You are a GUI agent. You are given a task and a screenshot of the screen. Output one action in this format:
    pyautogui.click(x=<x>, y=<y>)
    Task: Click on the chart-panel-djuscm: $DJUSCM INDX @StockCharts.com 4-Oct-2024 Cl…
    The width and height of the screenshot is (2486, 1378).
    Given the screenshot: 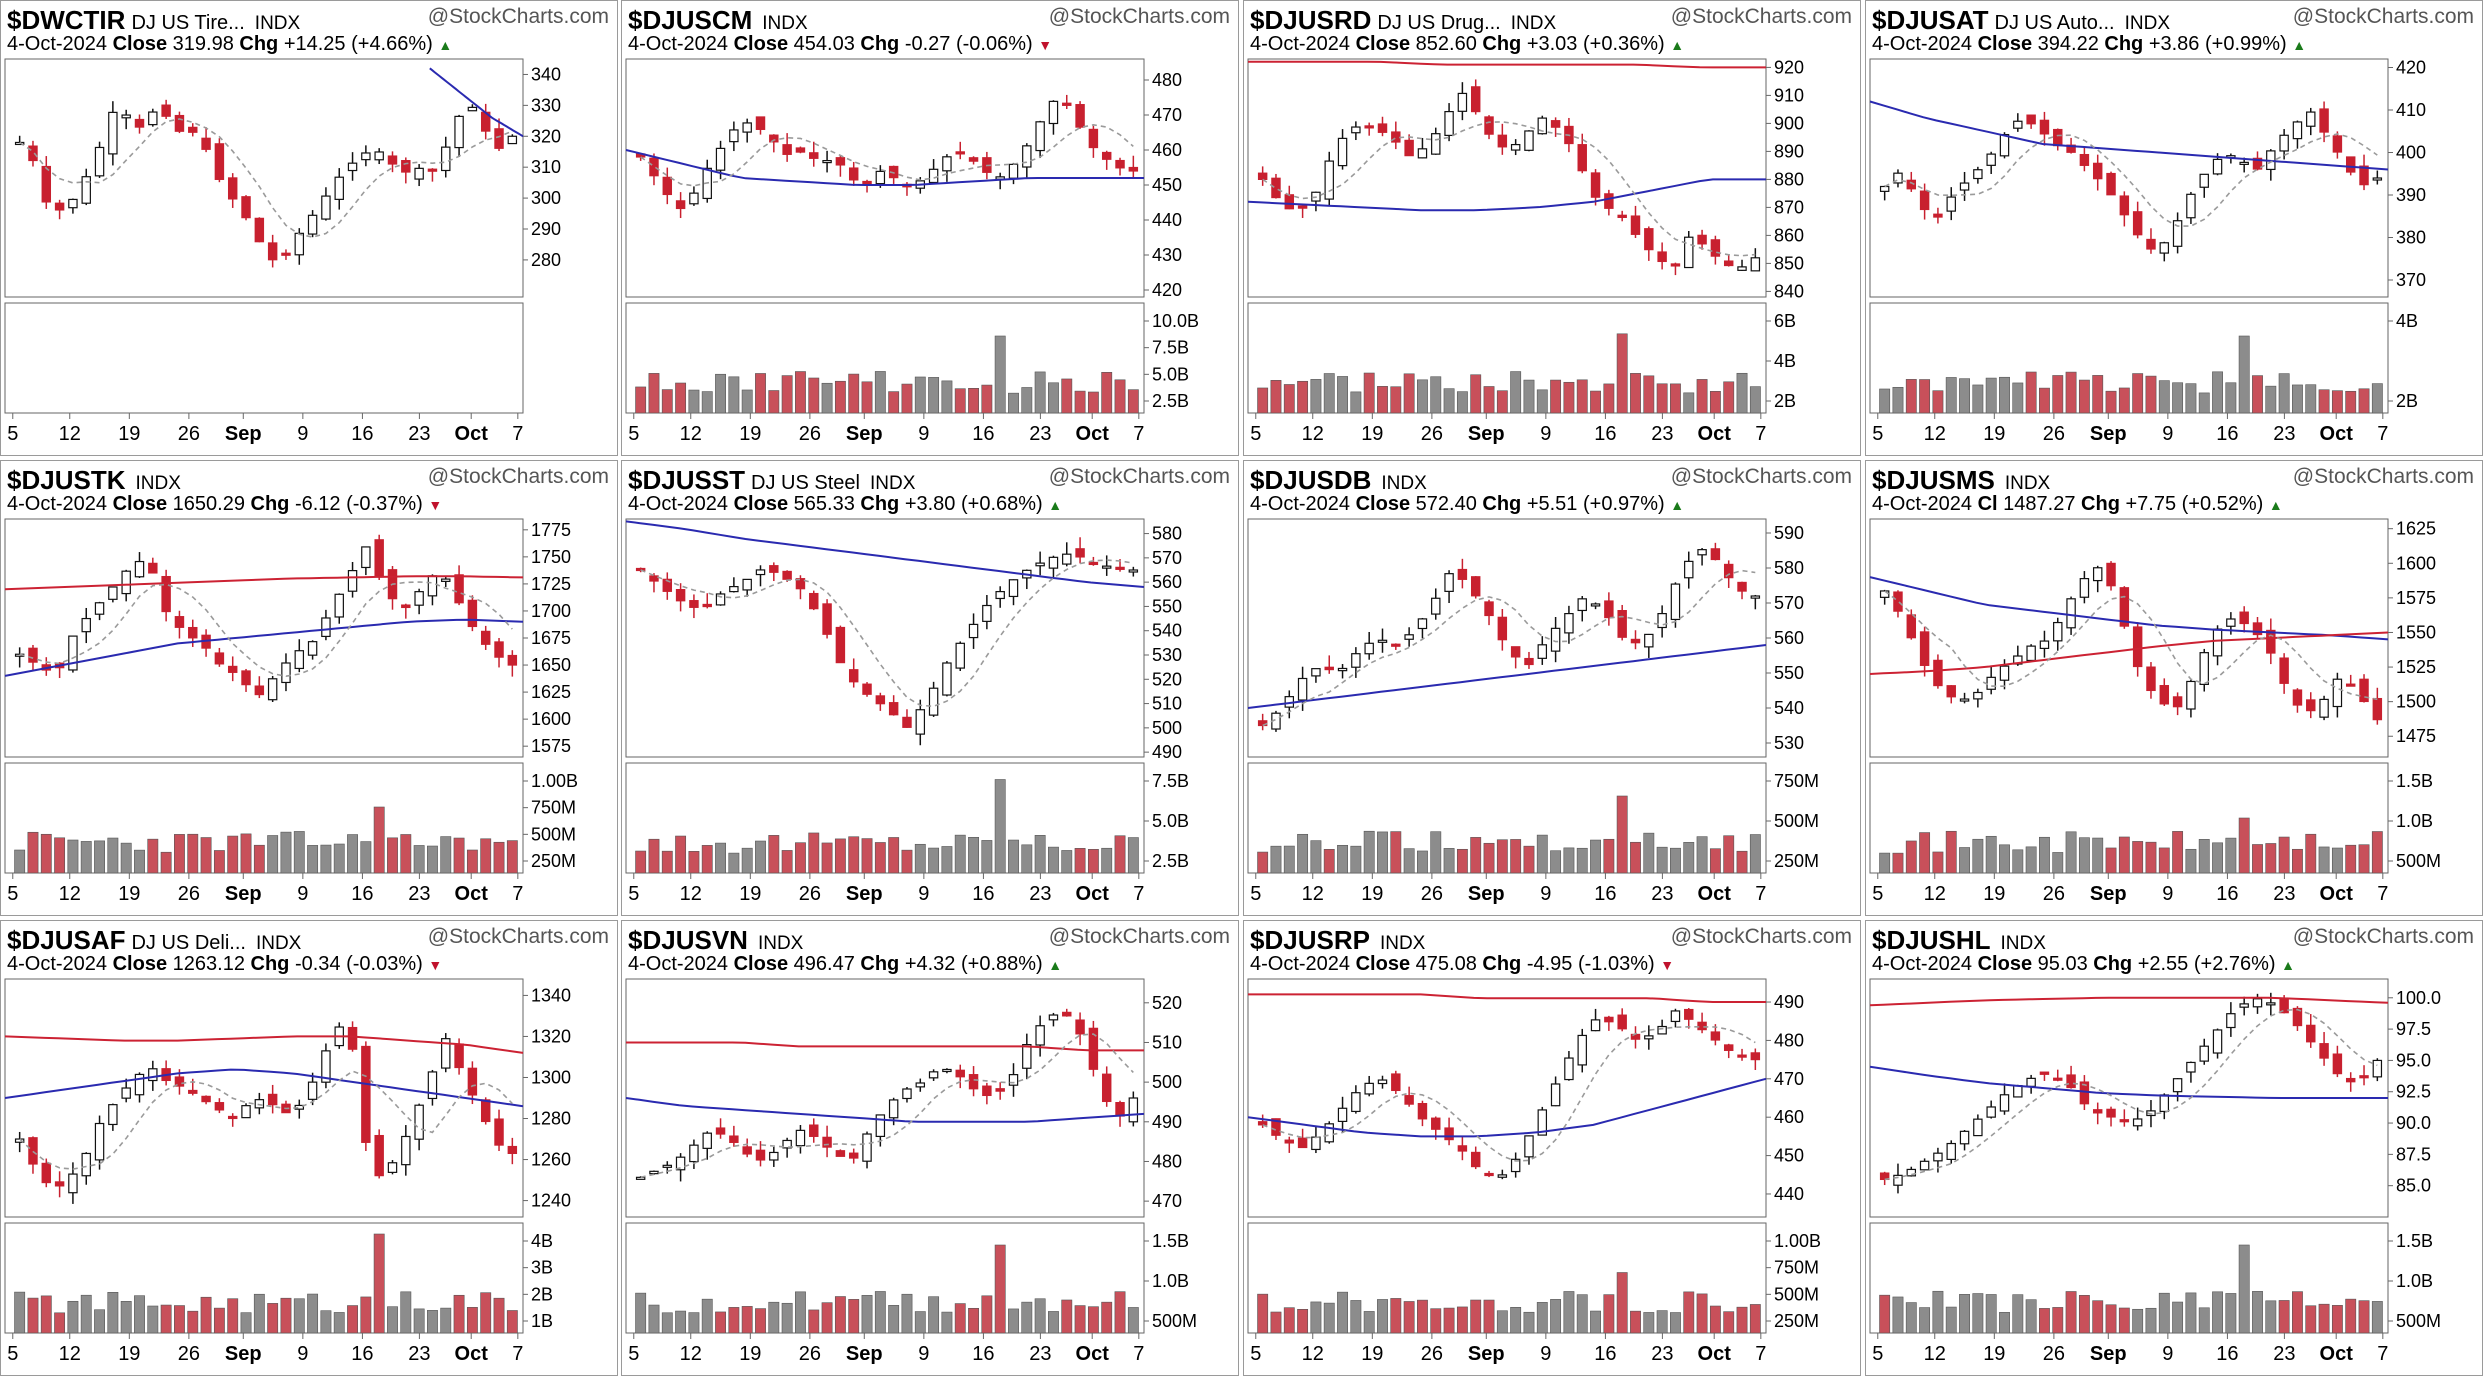 What is the action you would take?
    pyautogui.click(x=930, y=228)
    